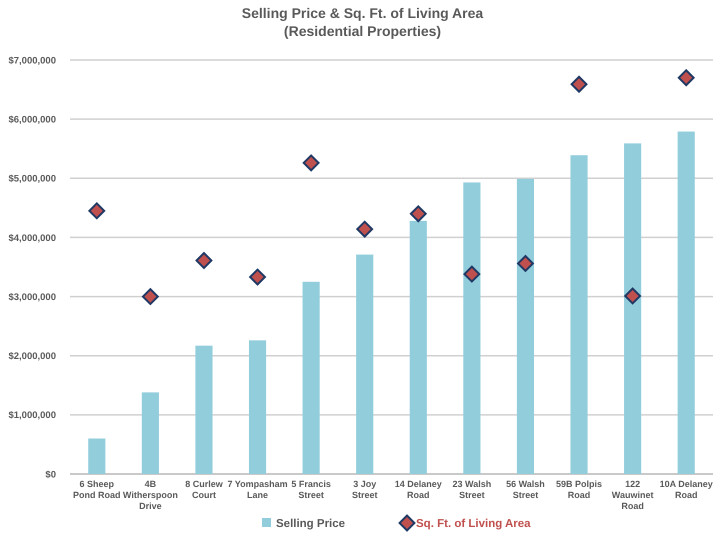 Image resolution: width=725 pixels, height=537 pixels. What do you see at coordinates (418, 489) in the screenshot?
I see `x-tick-label: 14 Delaney Road` at bounding box center [418, 489].